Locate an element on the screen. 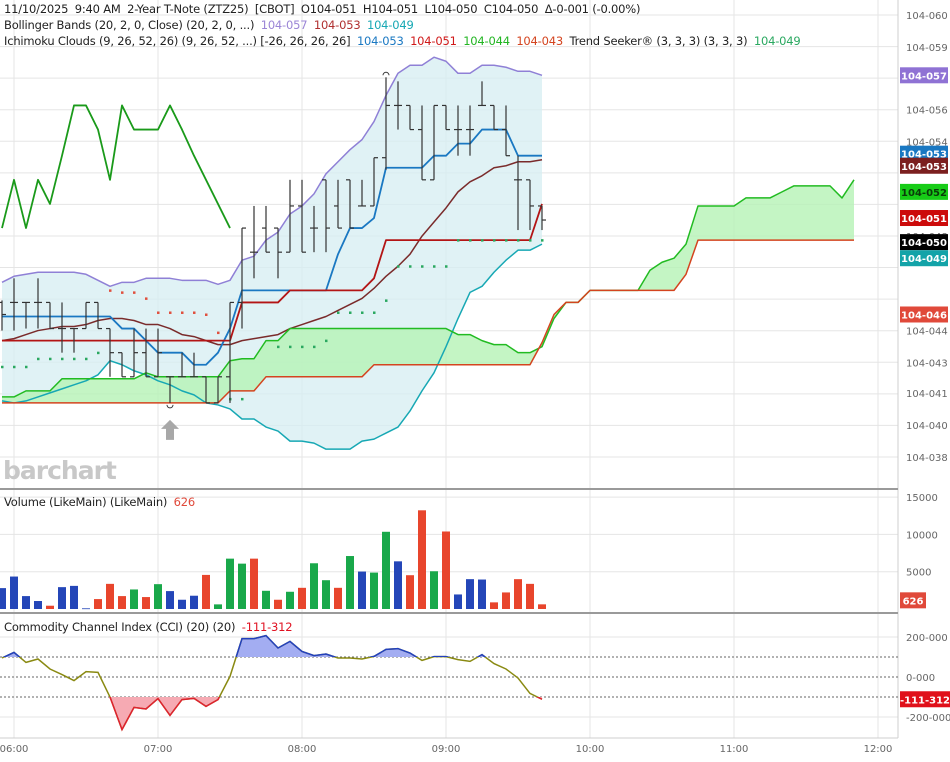 Image resolution: width=950 pixels, height=762 pixels. legend-exchange: [CBOT] is located at coordinates (274, 9).